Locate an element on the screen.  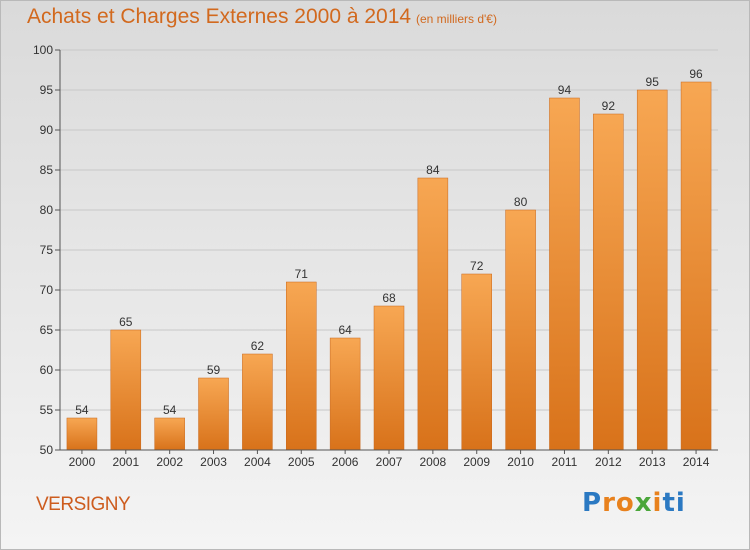
logo-letter: P is located at coordinates (592, 503).